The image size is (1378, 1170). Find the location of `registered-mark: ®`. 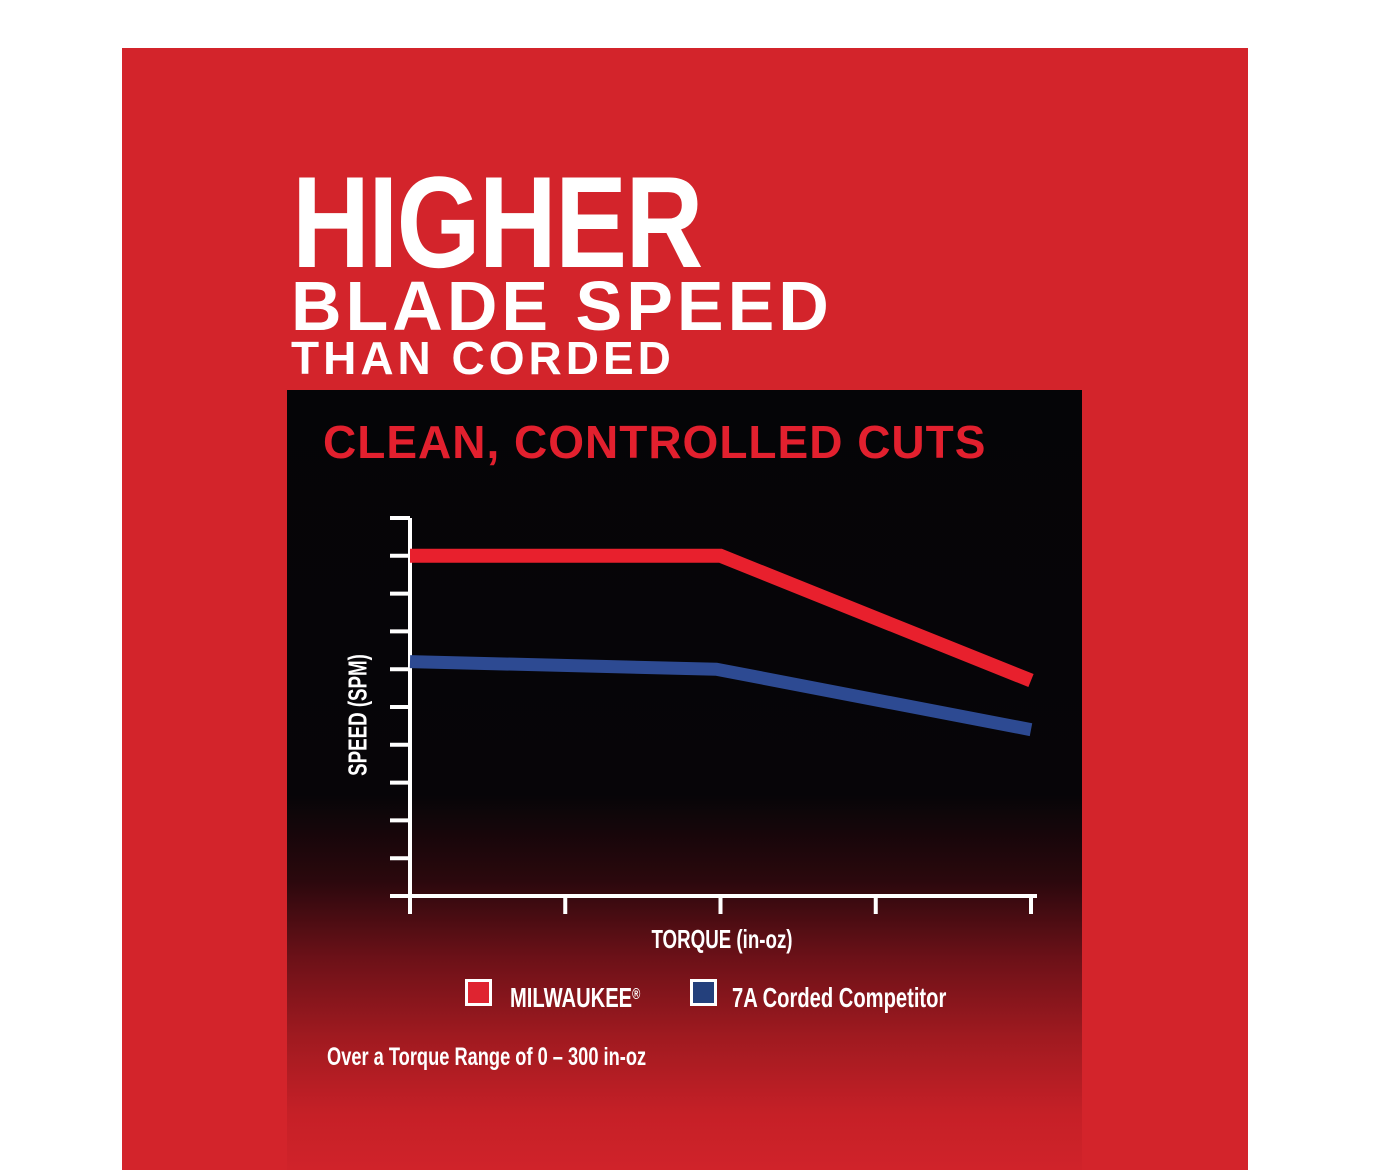

registered-mark: ® is located at coordinates (636, 994).